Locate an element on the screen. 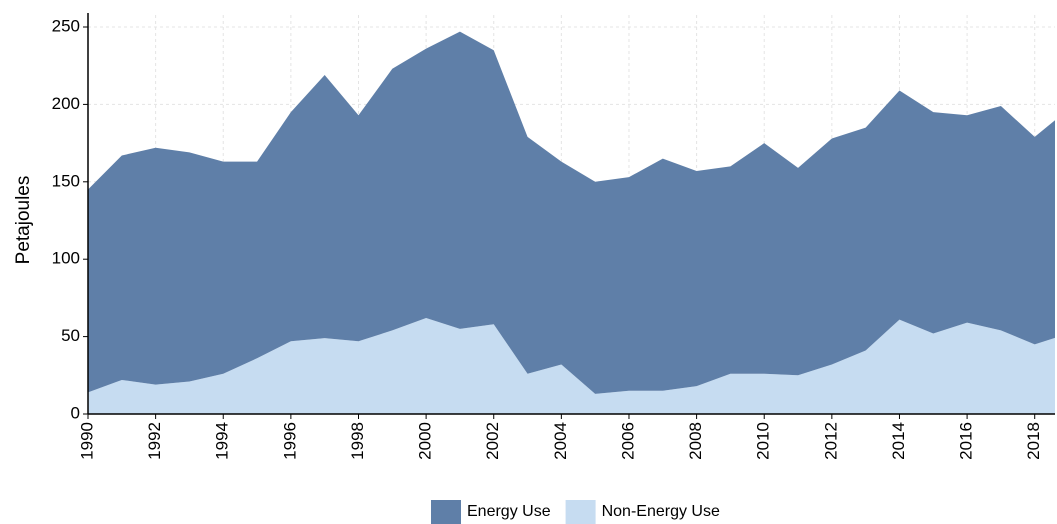  y-tick-label: 200 is located at coordinates (66, 103).